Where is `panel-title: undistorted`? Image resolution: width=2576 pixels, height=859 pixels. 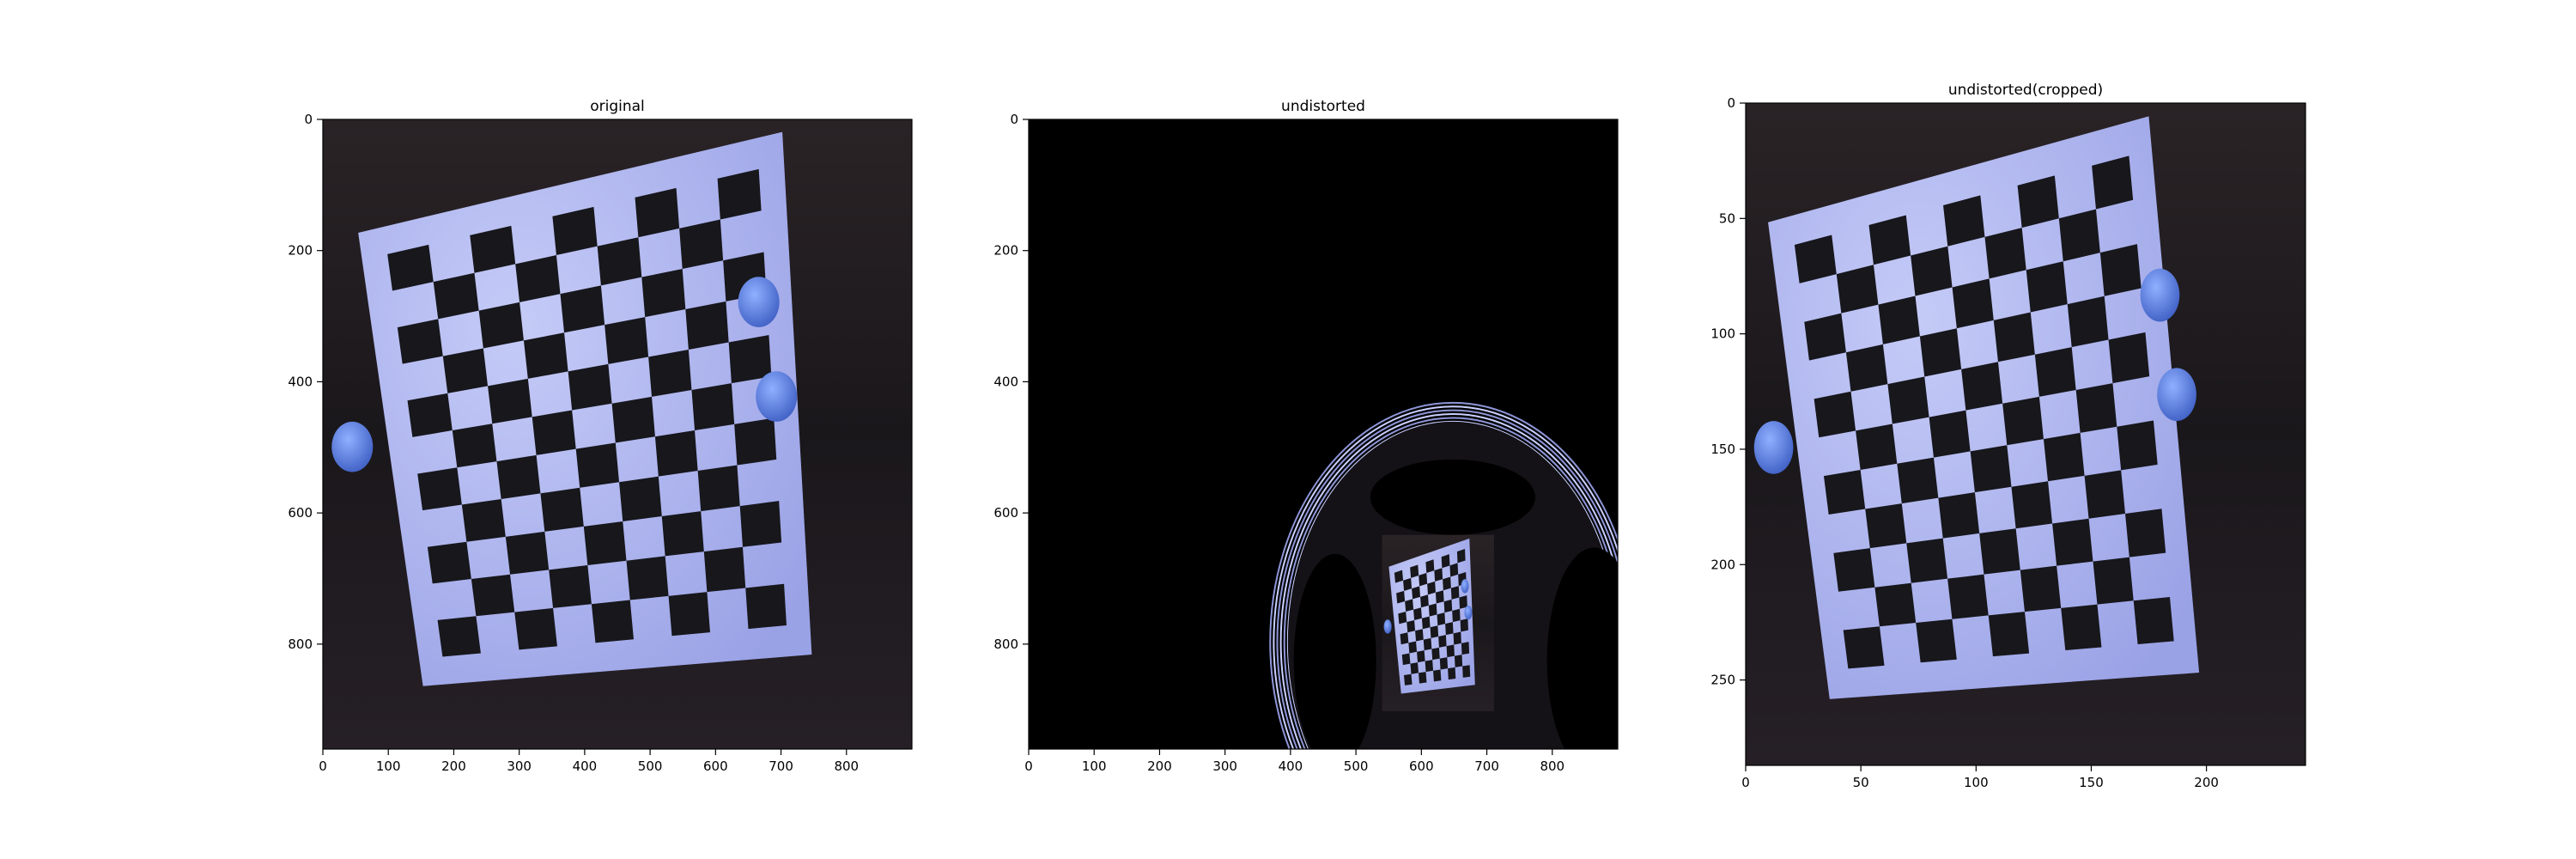
panel-title: undistorted is located at coordinates (1323, 107).